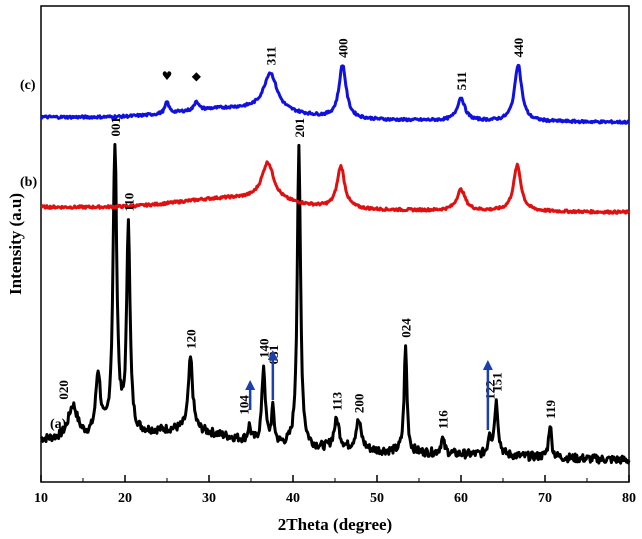  Describe the element at coordinates (335, 490) in the screenshot. I see `x-axis-ticks: 10 20 30 40 50 60 70 80` at that location.